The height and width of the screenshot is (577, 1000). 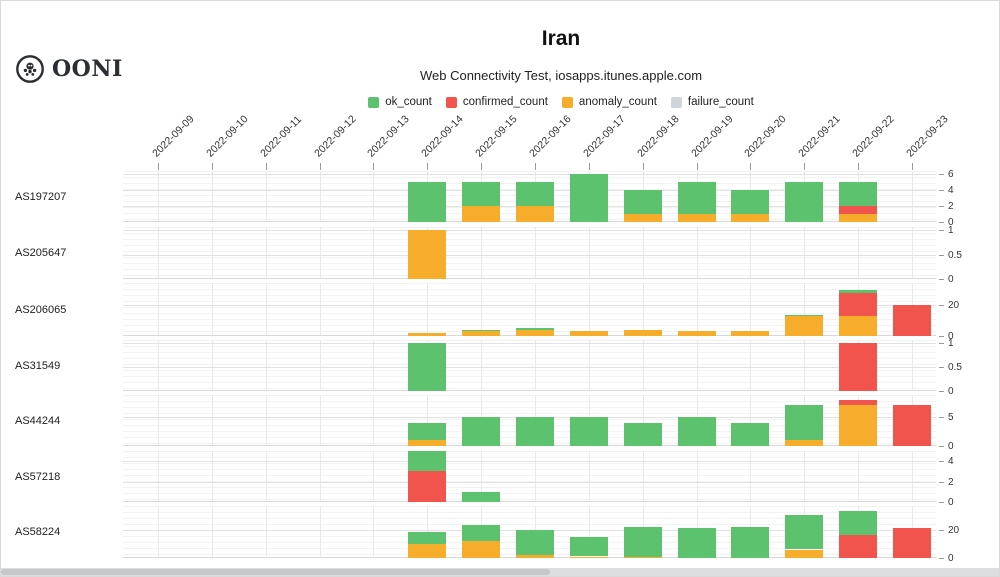 What do you see at coordinates (642, 541) in the screenshot?
I see `bar-AS58224-2022-09-18-ok_count` at bounding box center [642, 541].